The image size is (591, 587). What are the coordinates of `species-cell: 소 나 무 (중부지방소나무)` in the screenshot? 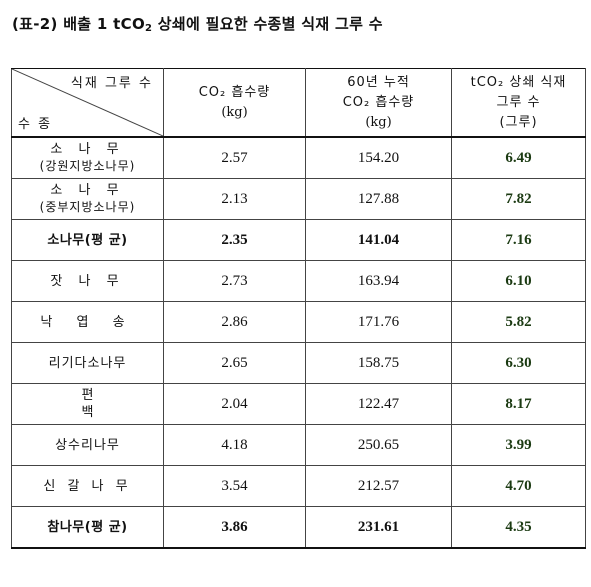 It's located at (87, 199).